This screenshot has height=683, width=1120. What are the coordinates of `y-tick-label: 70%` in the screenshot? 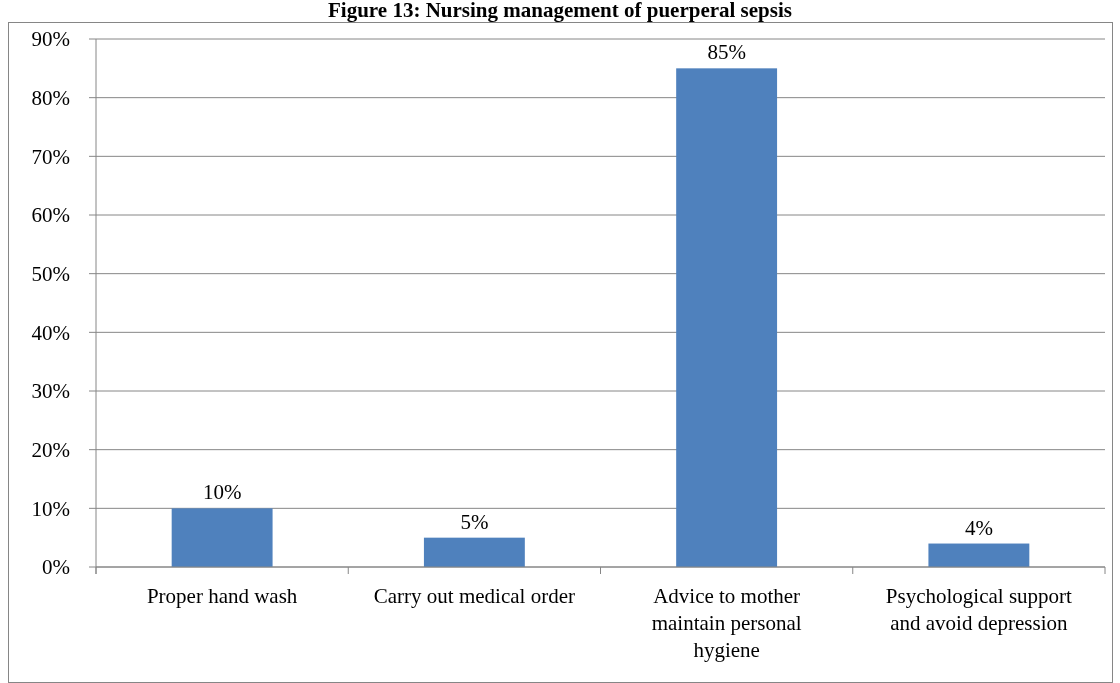 It's located at (50, 156).